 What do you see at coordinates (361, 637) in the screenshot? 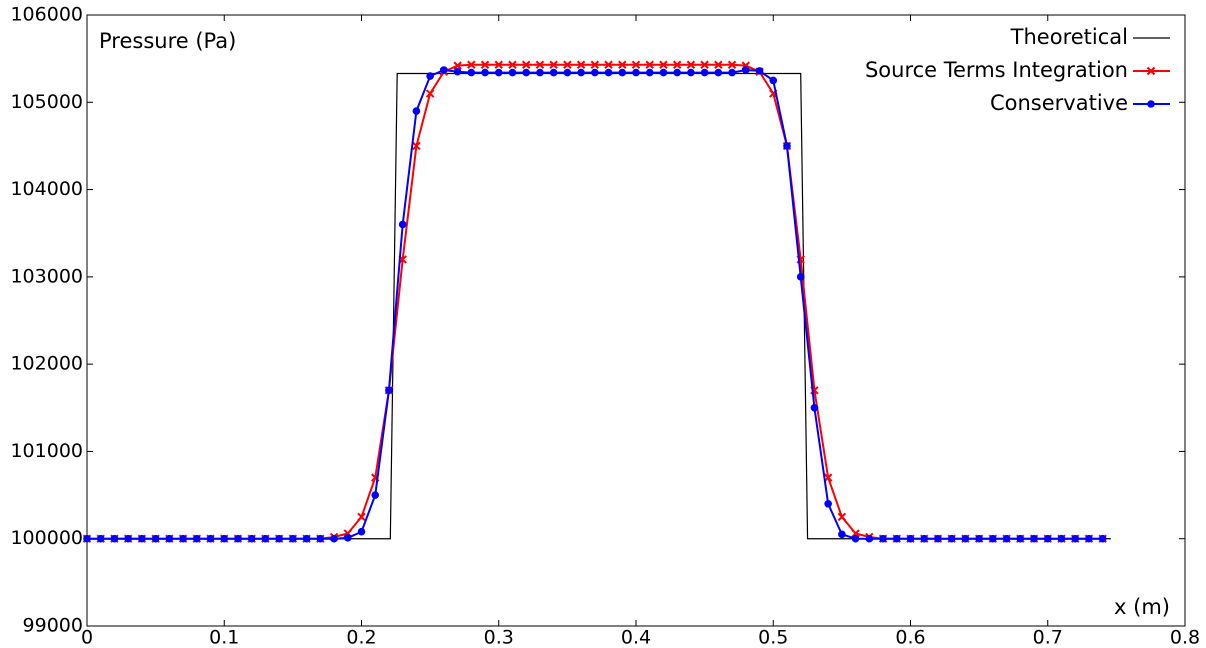
I see `x-tick-label: 0.2` at bounding box center [361, 637].